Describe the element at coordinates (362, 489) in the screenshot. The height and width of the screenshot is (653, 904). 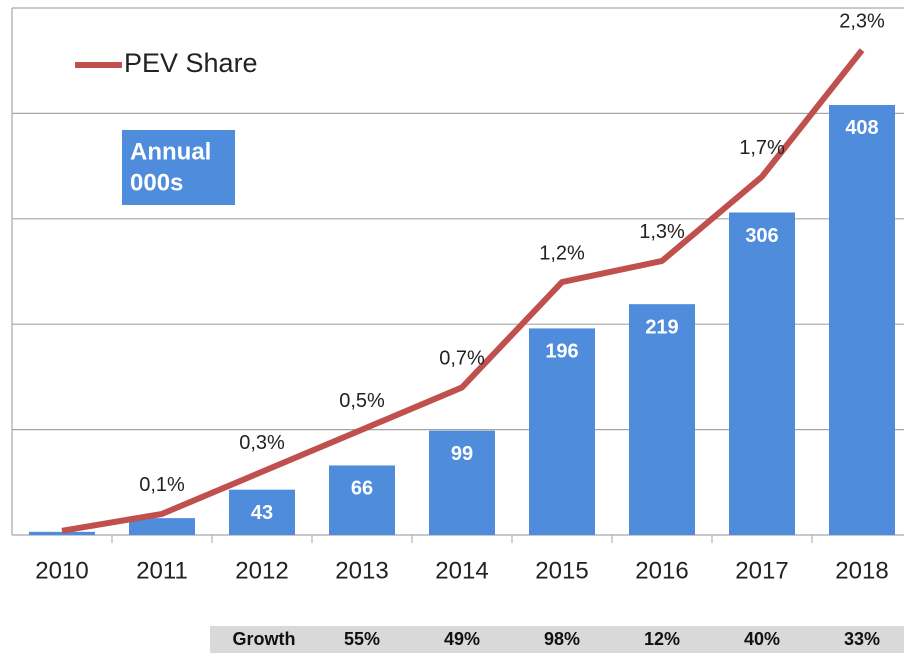
I see `bar-value-label: 66` at that location.